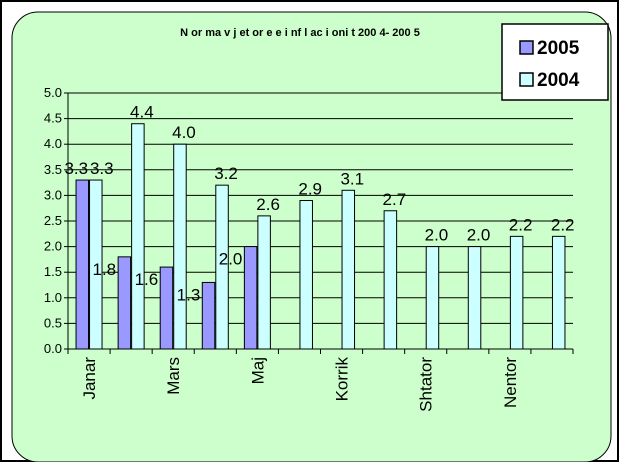  I want to click on legend-swatch-2005, so click(526, 47).